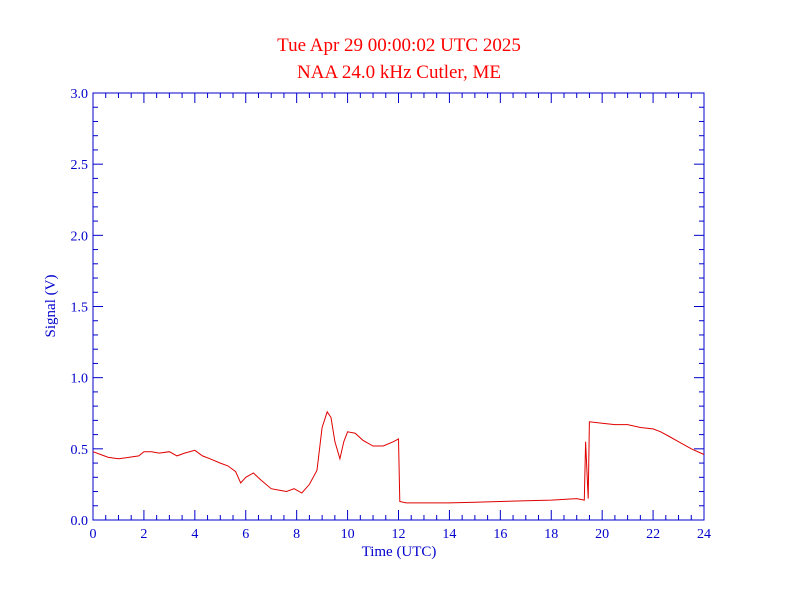  Describe the element at coordinates (348, 534) in the screenshot. I see `x-tick-label: 10` at that location.